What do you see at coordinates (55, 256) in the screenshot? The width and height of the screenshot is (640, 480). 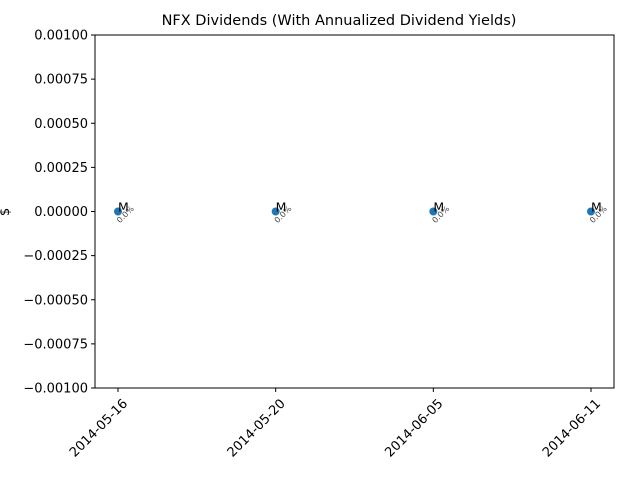 I see `y-tick-label: −0.00025` at bounding box center [55, 256].